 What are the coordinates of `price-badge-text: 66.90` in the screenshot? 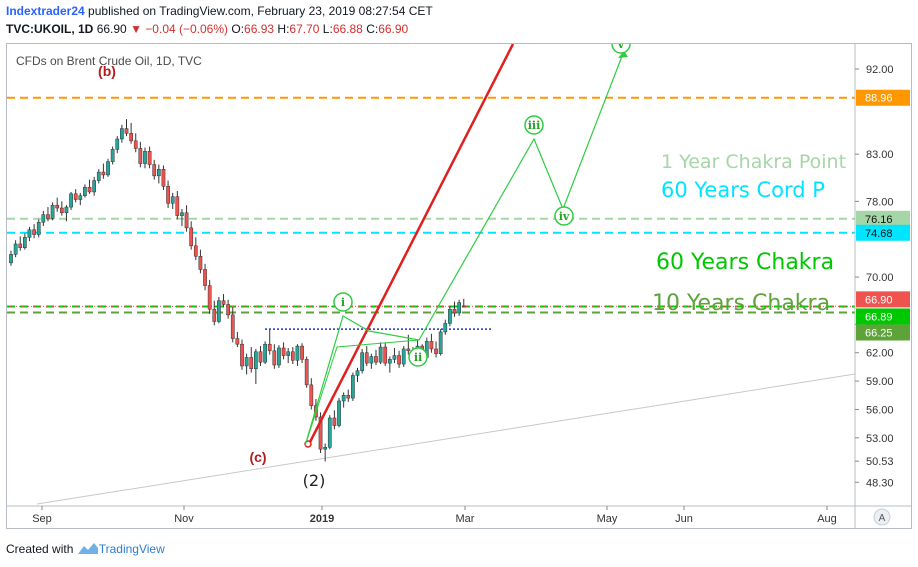 It's located at (879, 300).